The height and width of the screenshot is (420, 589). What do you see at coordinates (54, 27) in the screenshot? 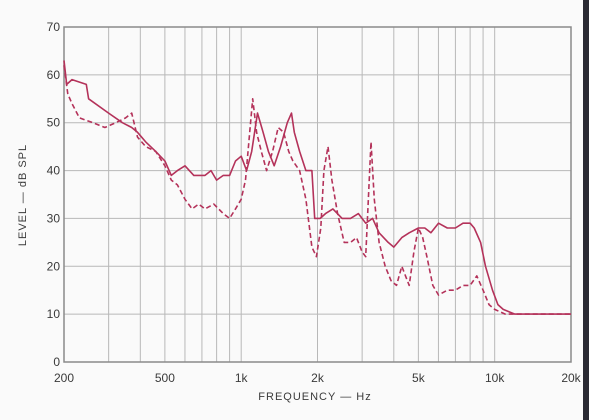
I see `y-tick-label: 70` at bounding box center [54, 27].